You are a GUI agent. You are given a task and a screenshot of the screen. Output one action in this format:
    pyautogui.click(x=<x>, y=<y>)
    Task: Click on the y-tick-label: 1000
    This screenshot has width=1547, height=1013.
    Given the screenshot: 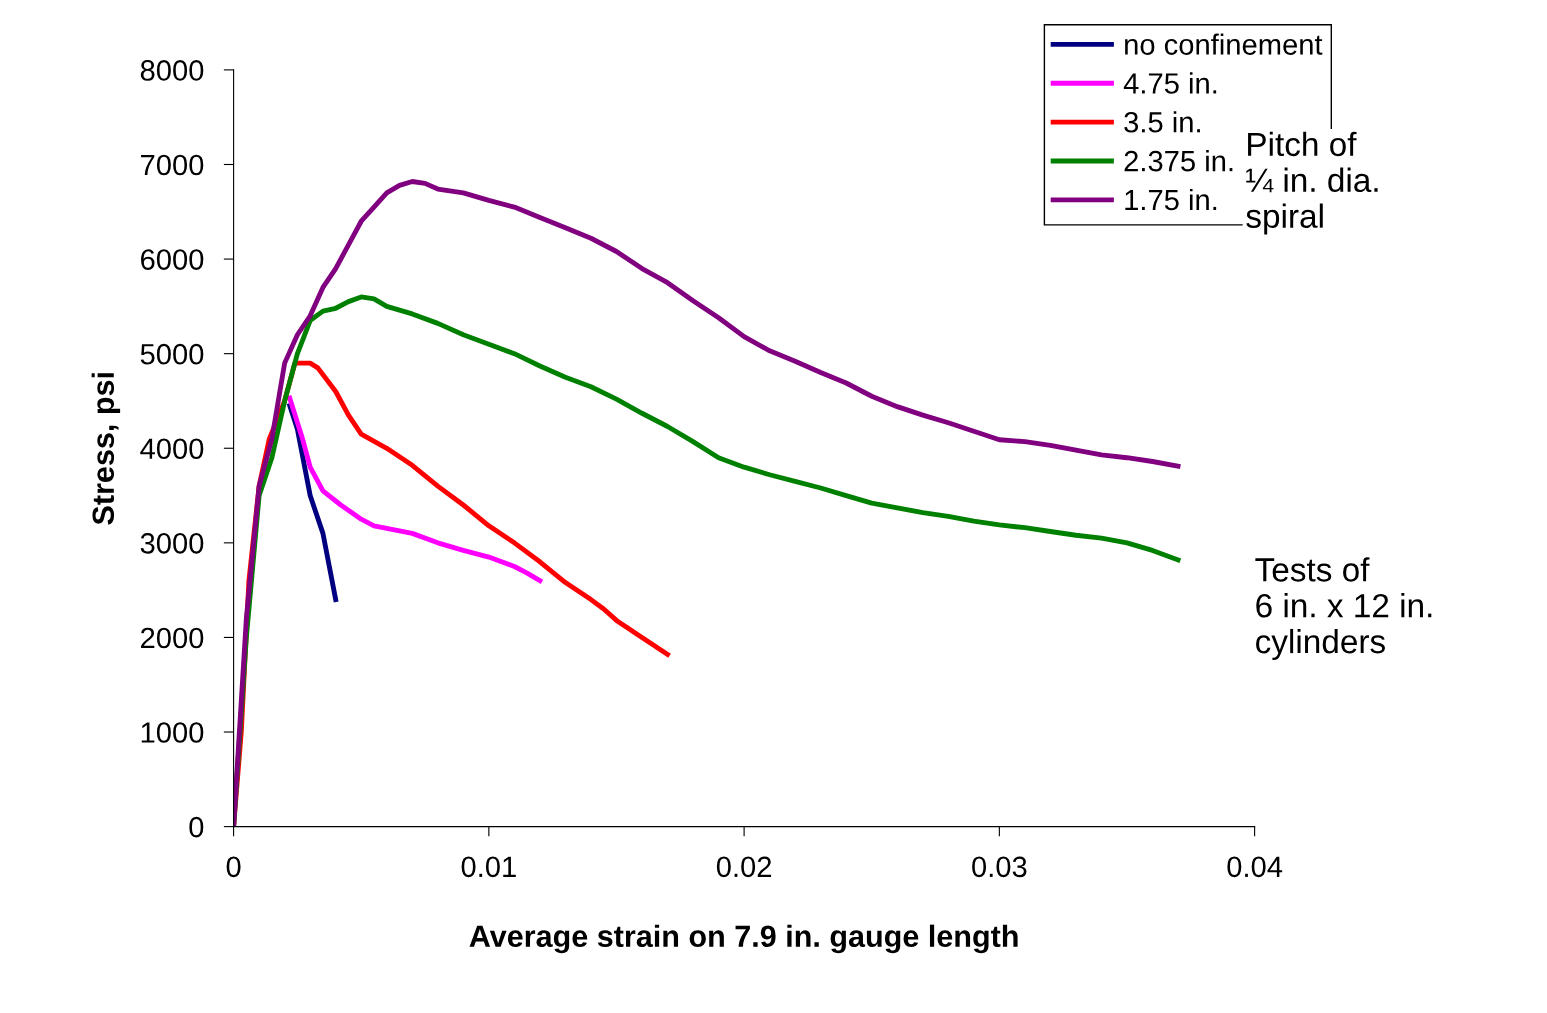 What is the action you would take?
    pyautogui.click(x=172, y=732)
    